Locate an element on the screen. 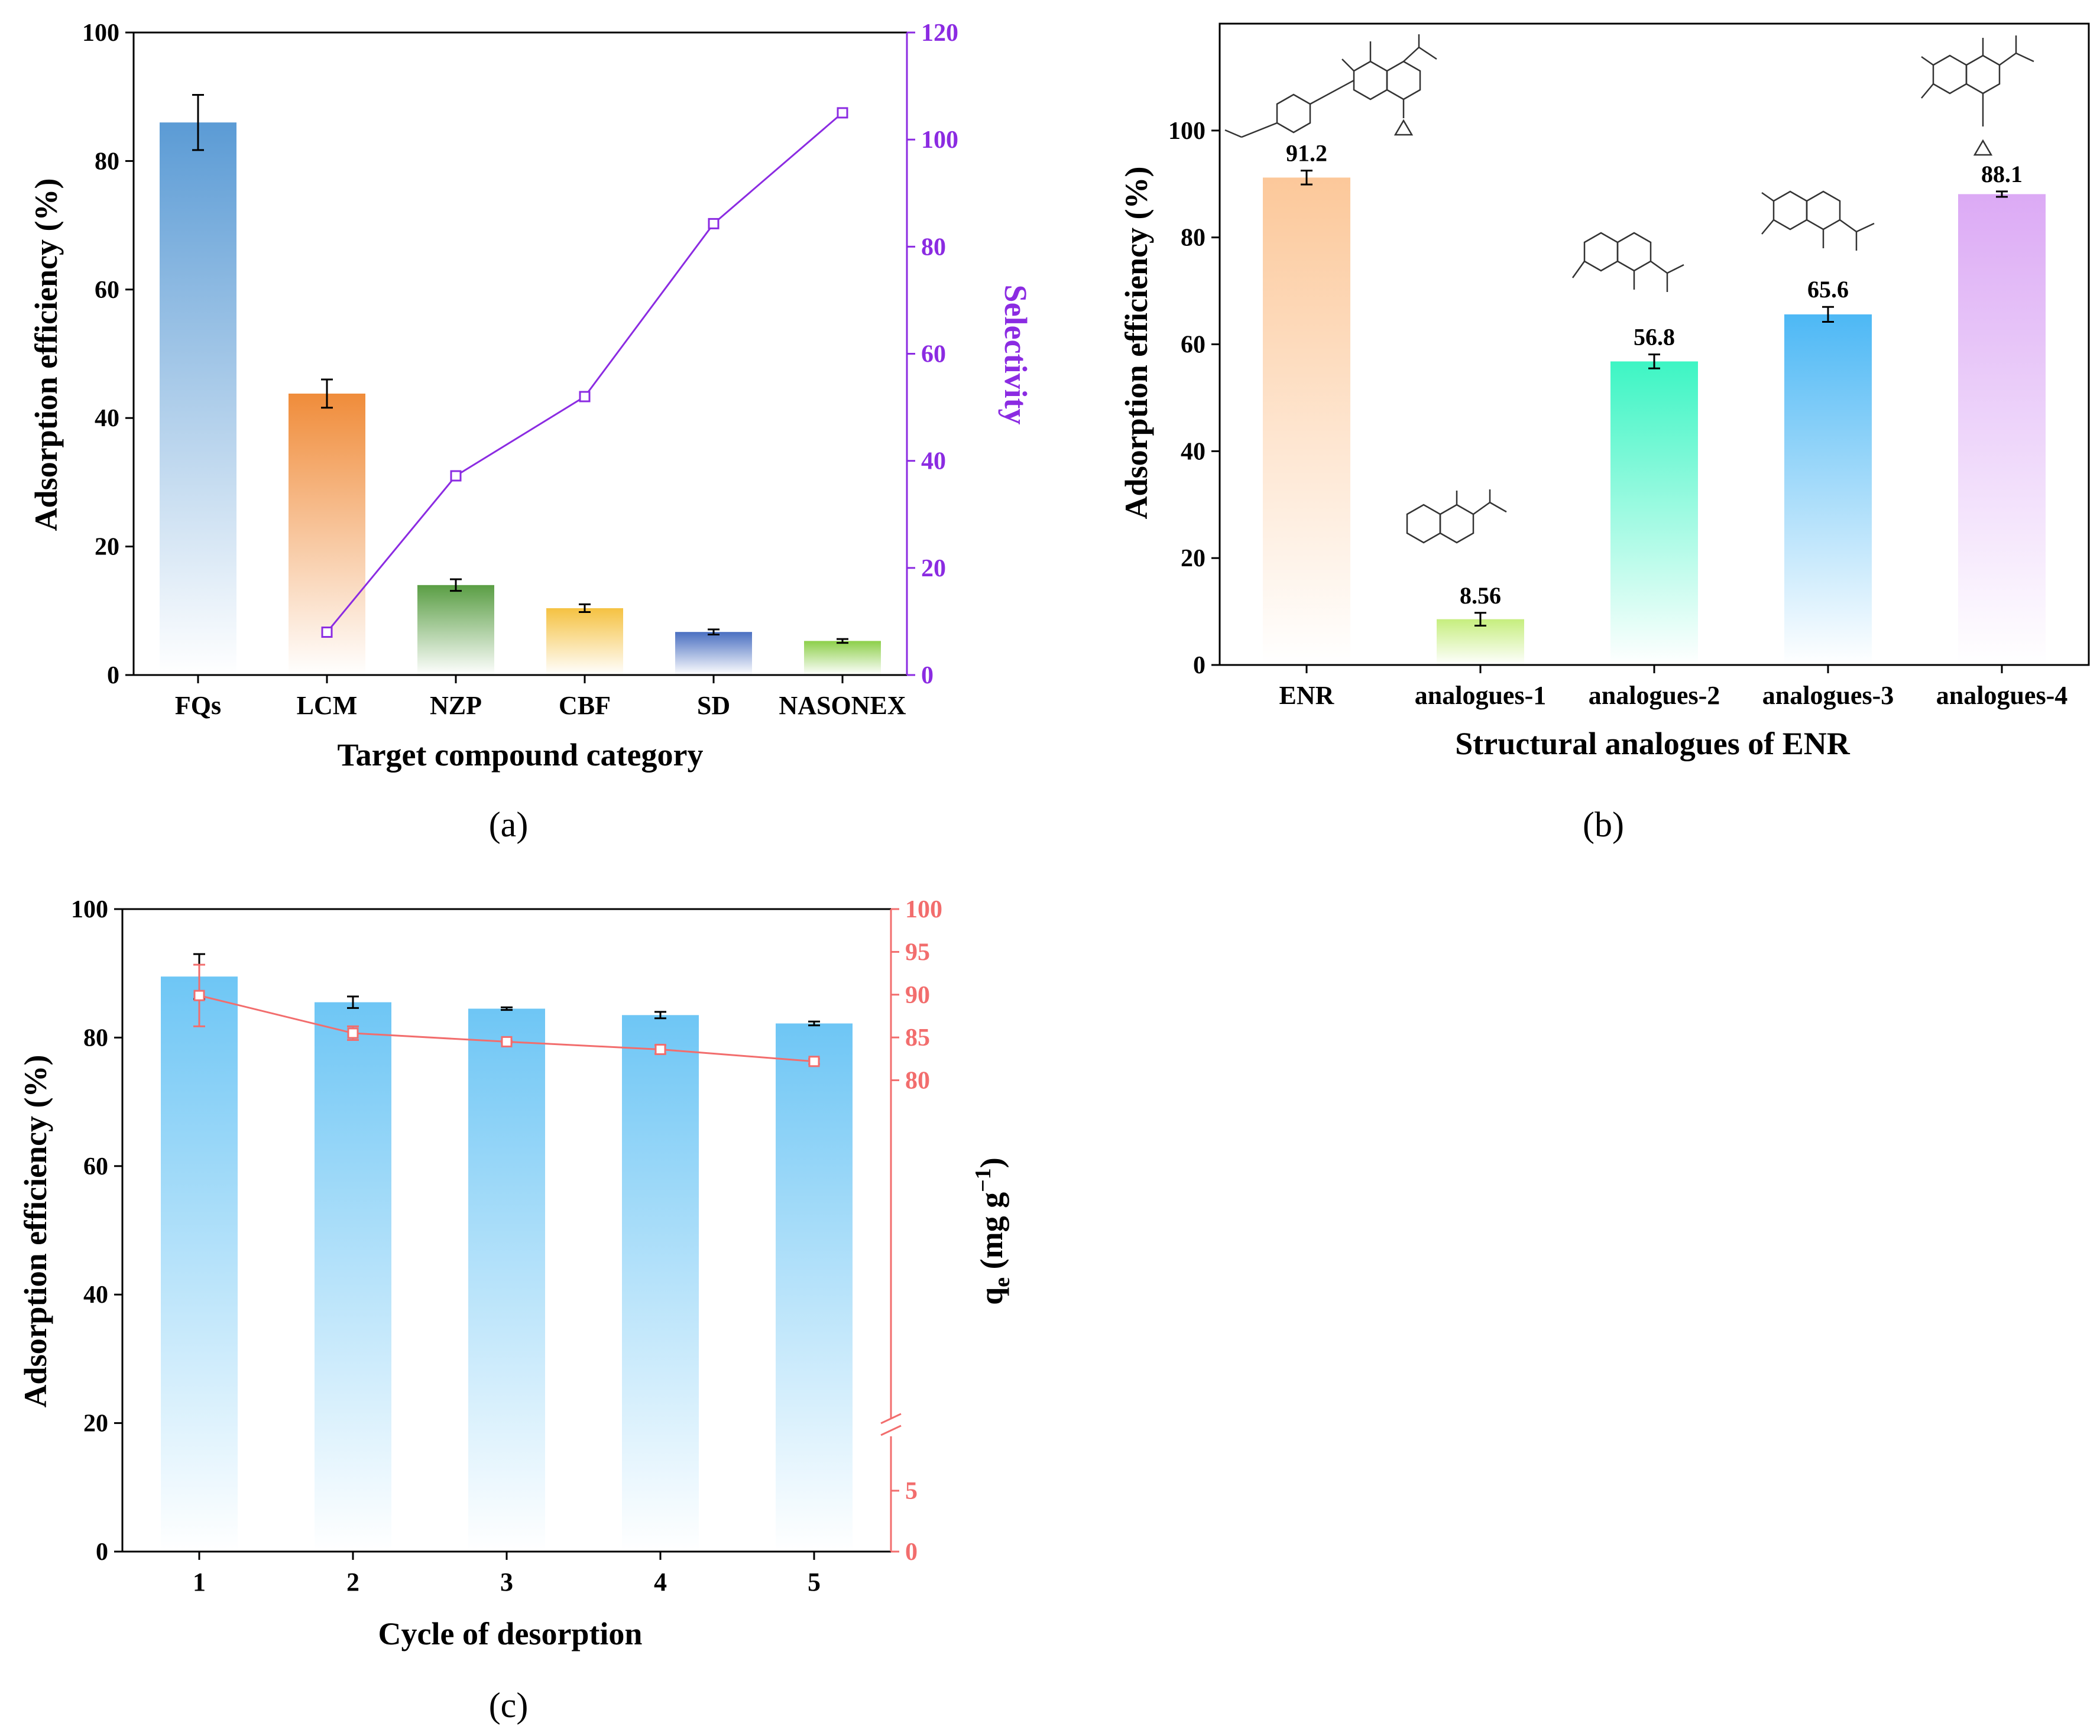  analogue-1-structure is located at coordinates (1456, 516).